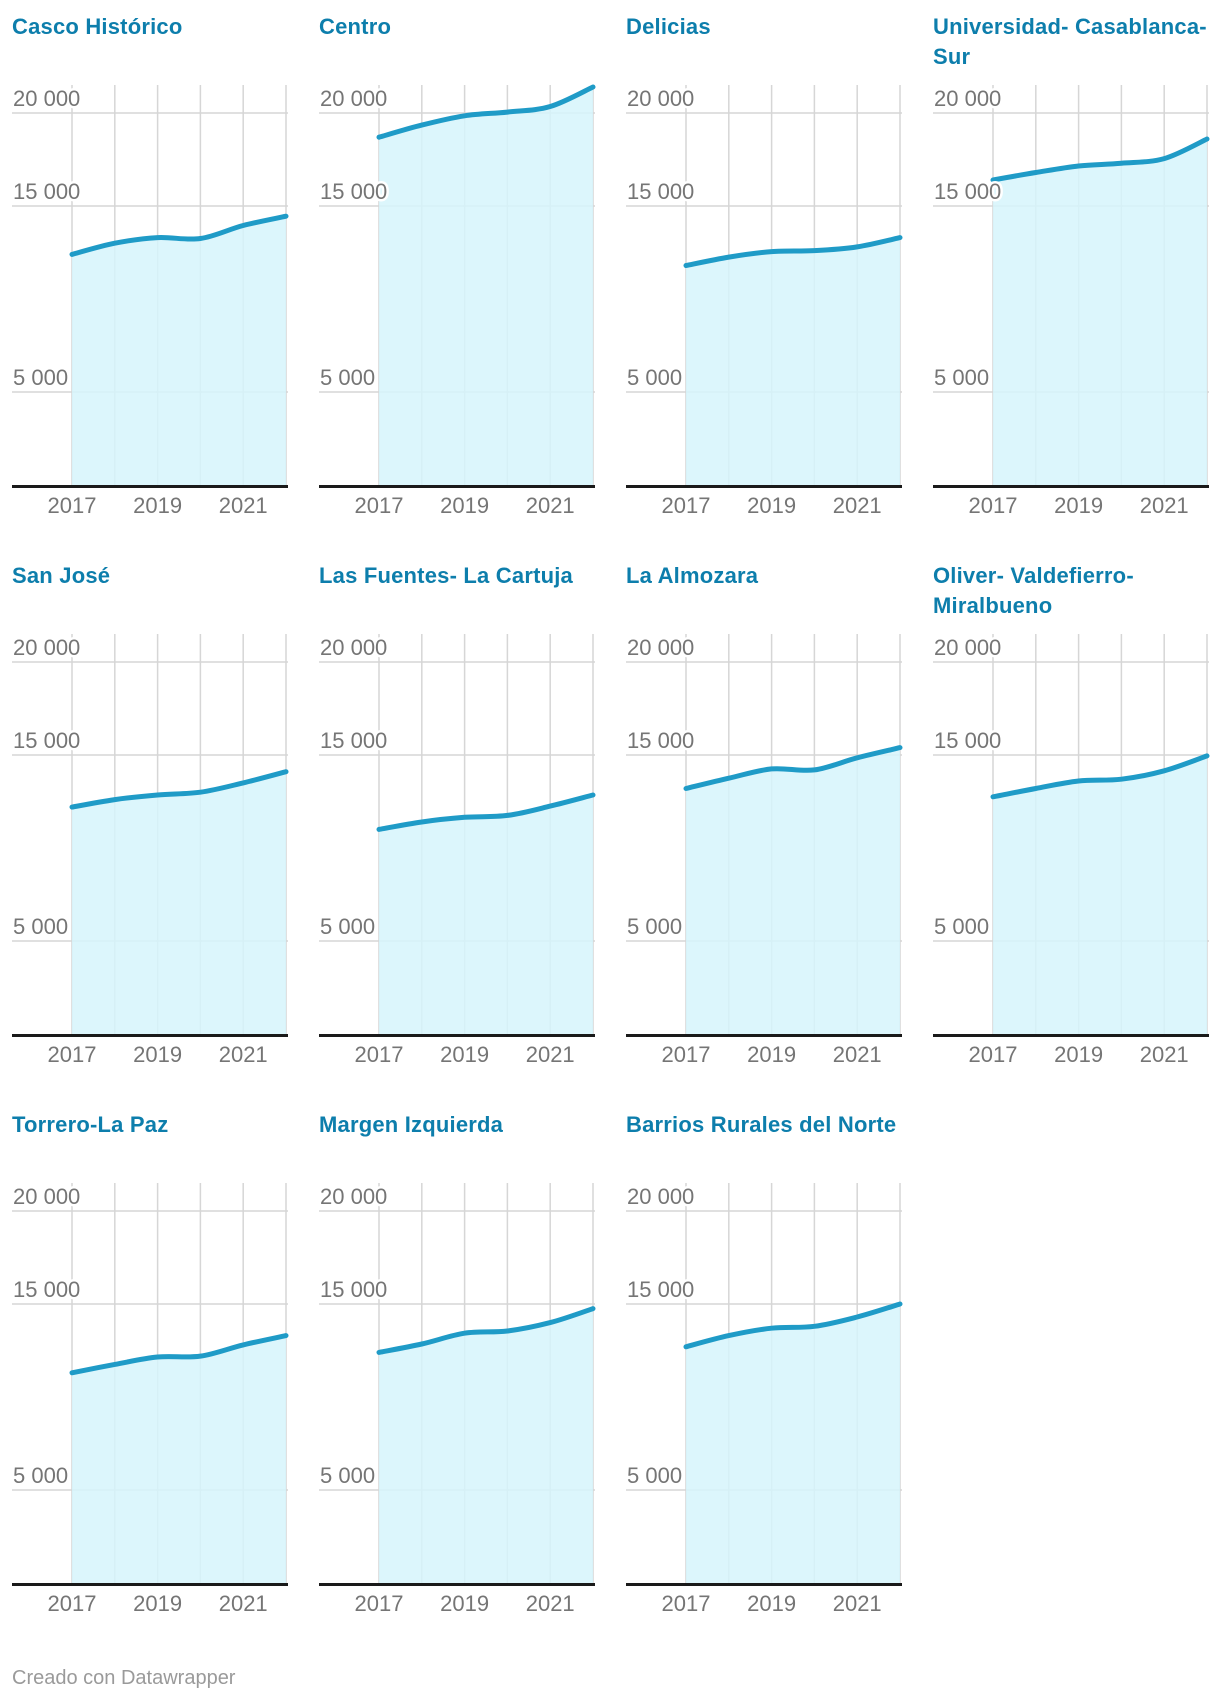 The width and height of the screenshot is (1220, 1696). Describe the element at coordinates (178, 1678) in the screenshot. I see `datawrapper-link: Datawrapper` at that location.